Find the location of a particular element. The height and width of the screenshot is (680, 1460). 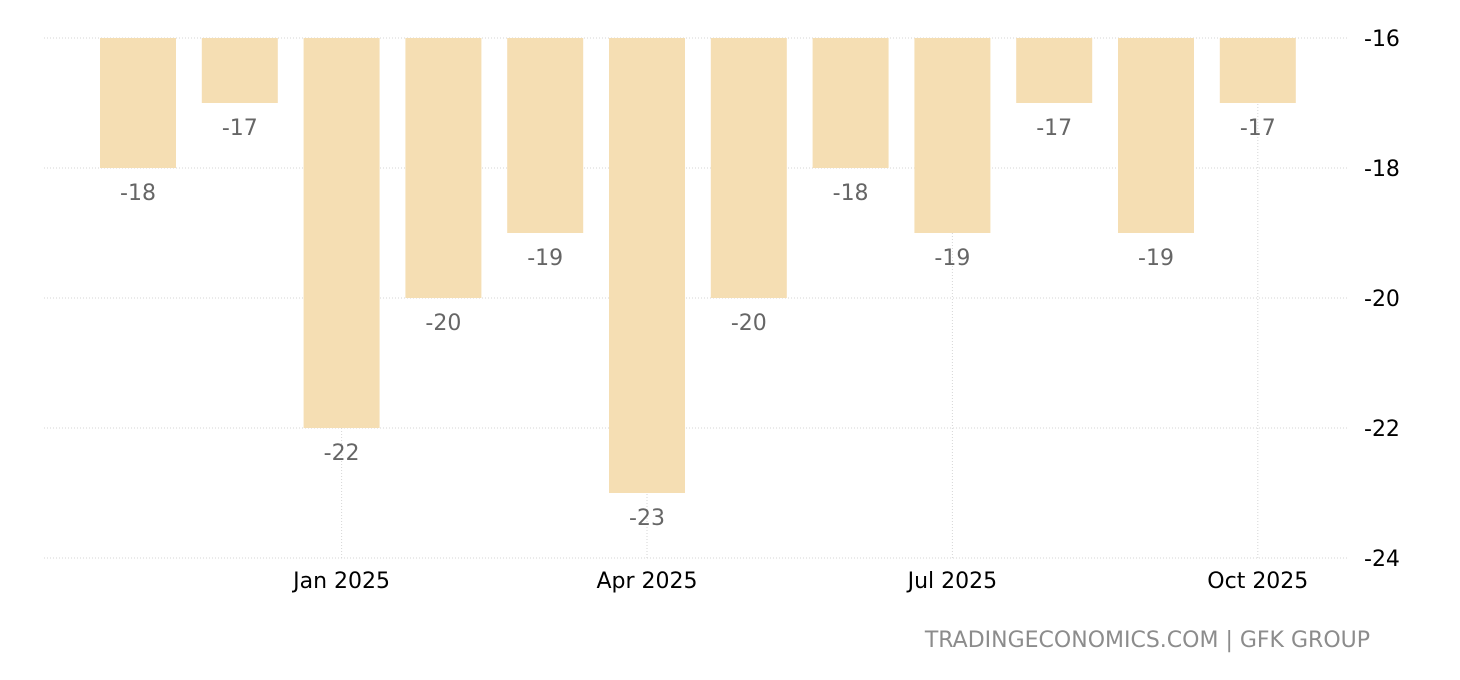

x-axis: Jan 2025 Apr 2025 Jul 2025 Oct 2025 is located at coordinates (799, 581).